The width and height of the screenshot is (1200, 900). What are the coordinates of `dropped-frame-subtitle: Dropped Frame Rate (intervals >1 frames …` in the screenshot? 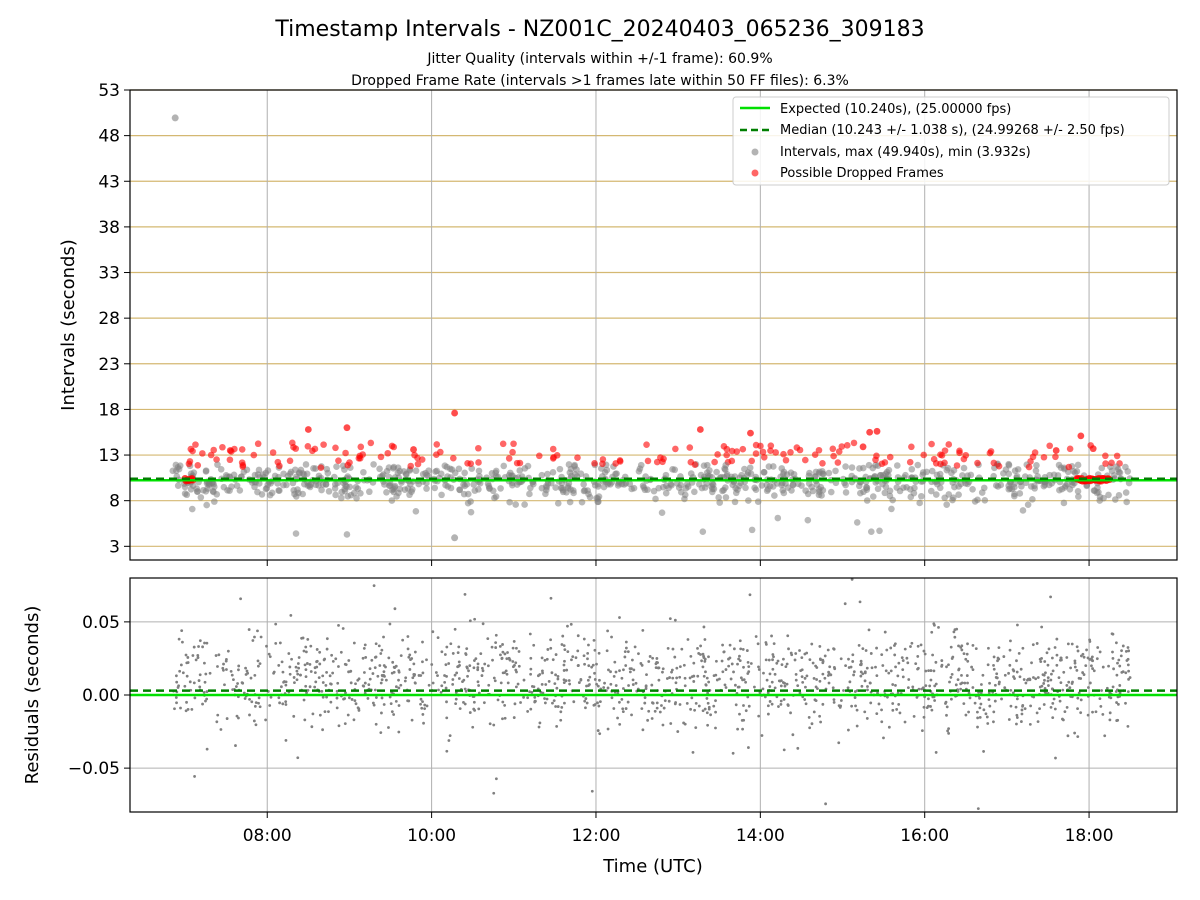 It's located at (600, 81).